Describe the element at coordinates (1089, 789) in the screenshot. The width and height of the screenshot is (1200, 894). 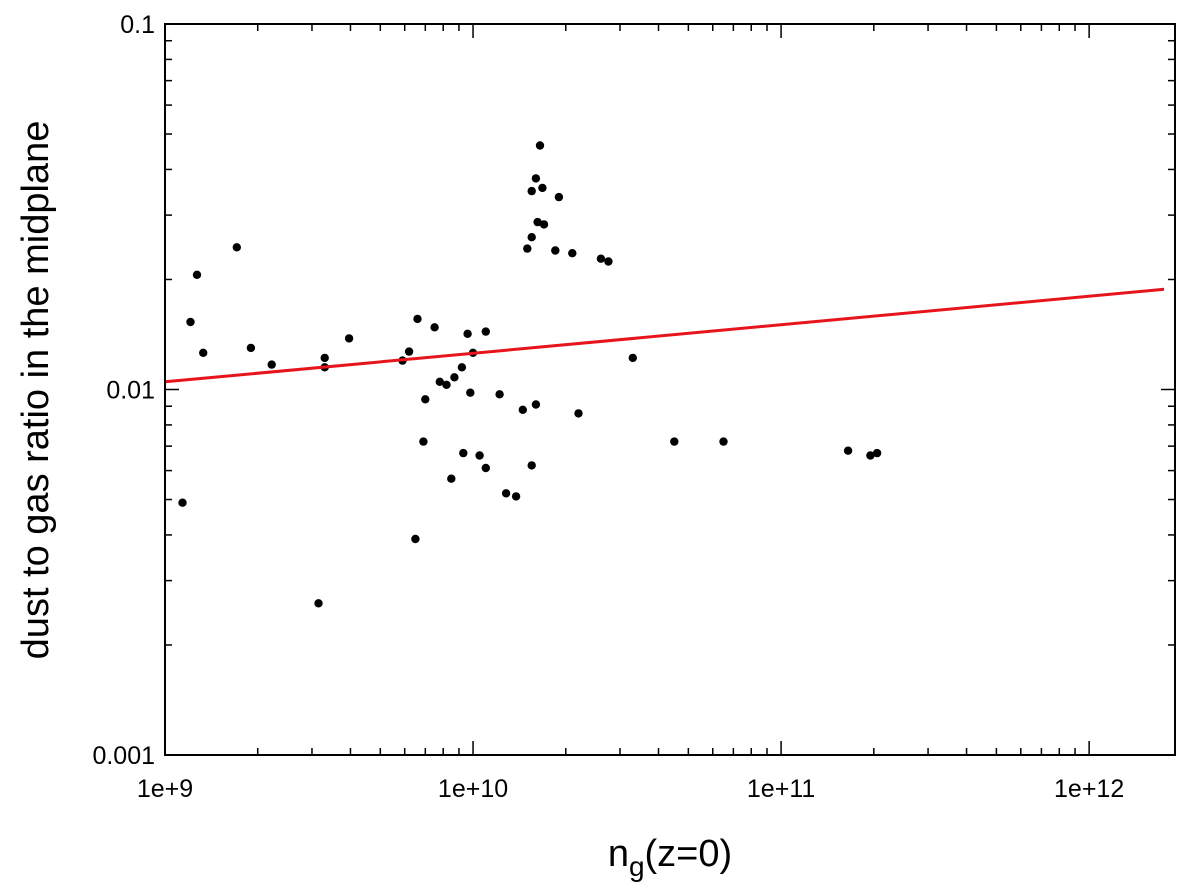
I see `x-tick-label: 1e+12` at that location.